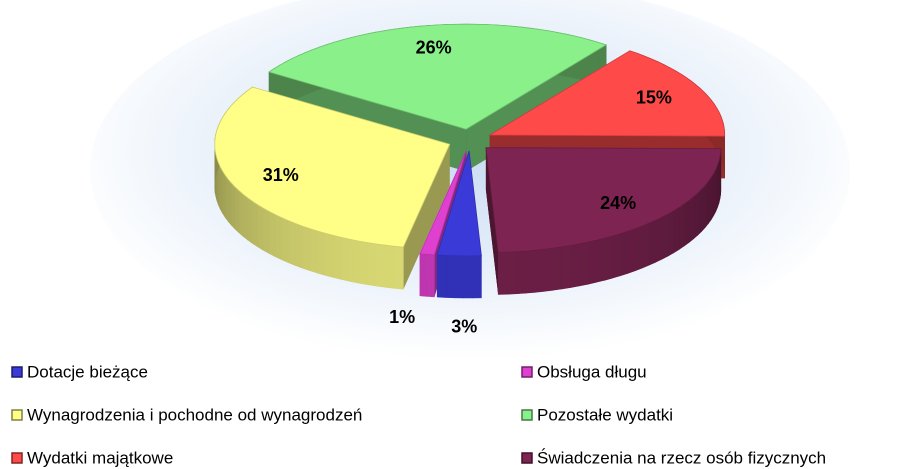  I want to click on data-label: 24%, so click(618, 203).